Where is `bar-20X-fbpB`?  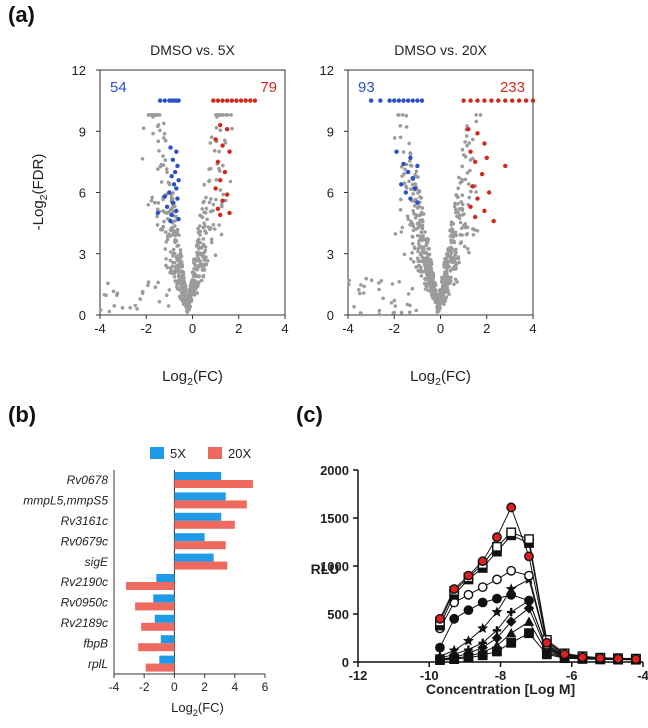
bar-20X-fbpB is located at coordinates (156, 647).